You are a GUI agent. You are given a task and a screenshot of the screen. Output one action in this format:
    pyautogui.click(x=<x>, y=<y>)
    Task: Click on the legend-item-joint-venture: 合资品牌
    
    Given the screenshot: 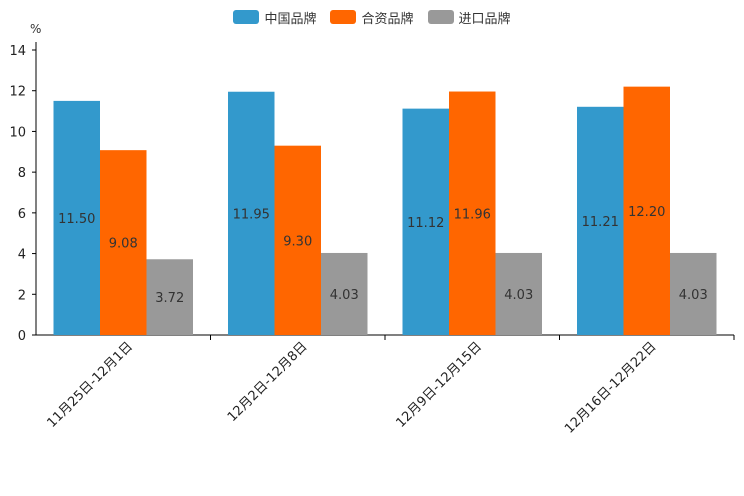 What is the action you would take?
    pyautogui.click(x=372, y=17)
    